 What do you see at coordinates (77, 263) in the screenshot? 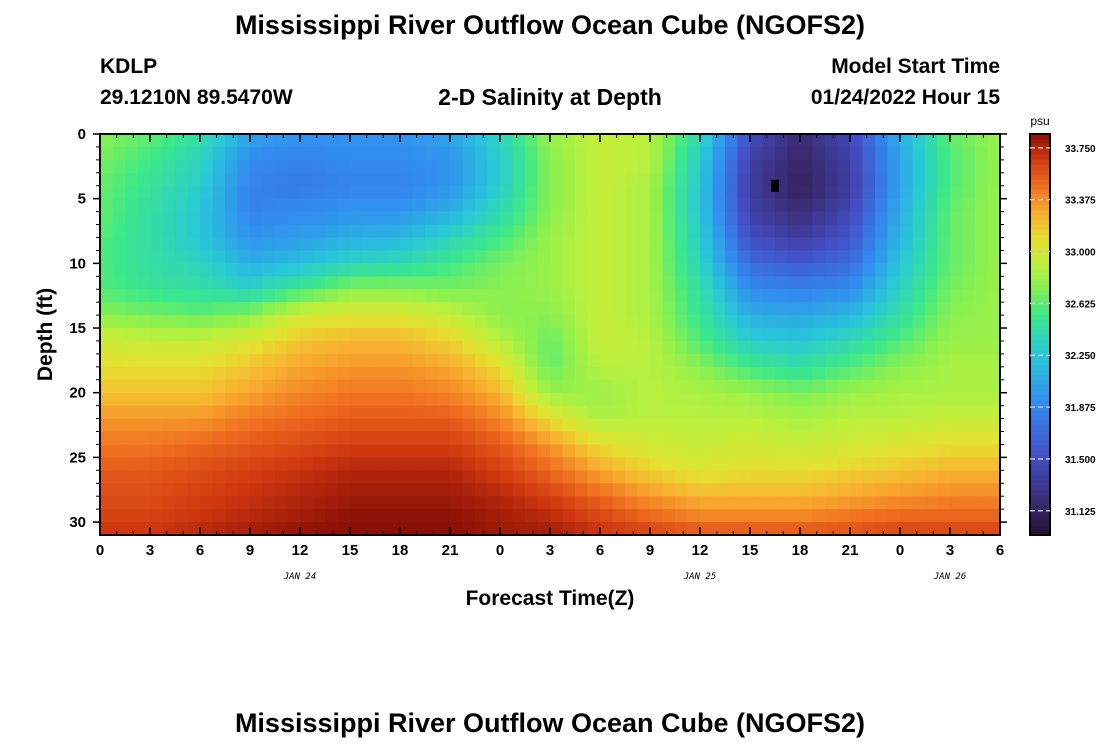
I see `y-tick-label: 10` at bounding box center [77, 263].